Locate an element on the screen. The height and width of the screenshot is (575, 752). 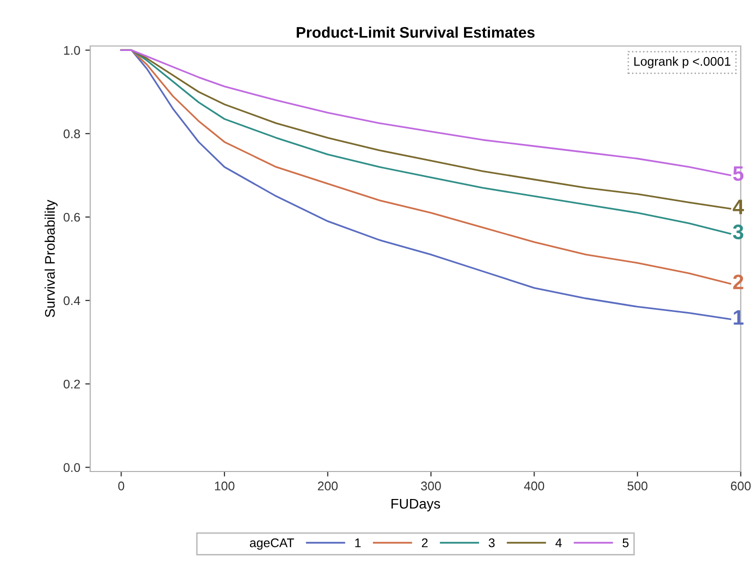
chart-title: Product-Limit Survival Estimates is located at coordinates (415, 32).